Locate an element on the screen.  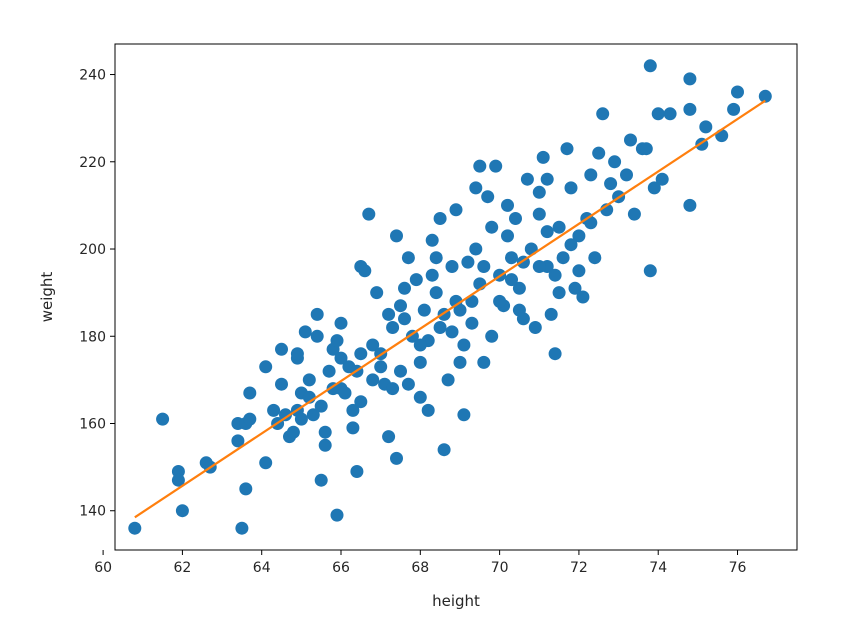
x-tick-label: 76 is located at coordinates (738, 568).